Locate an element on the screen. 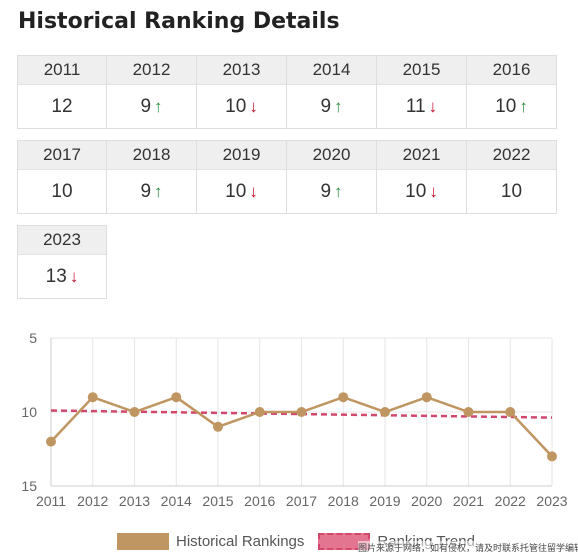  rank-year: 2020 is located at coordinates (331, 155).